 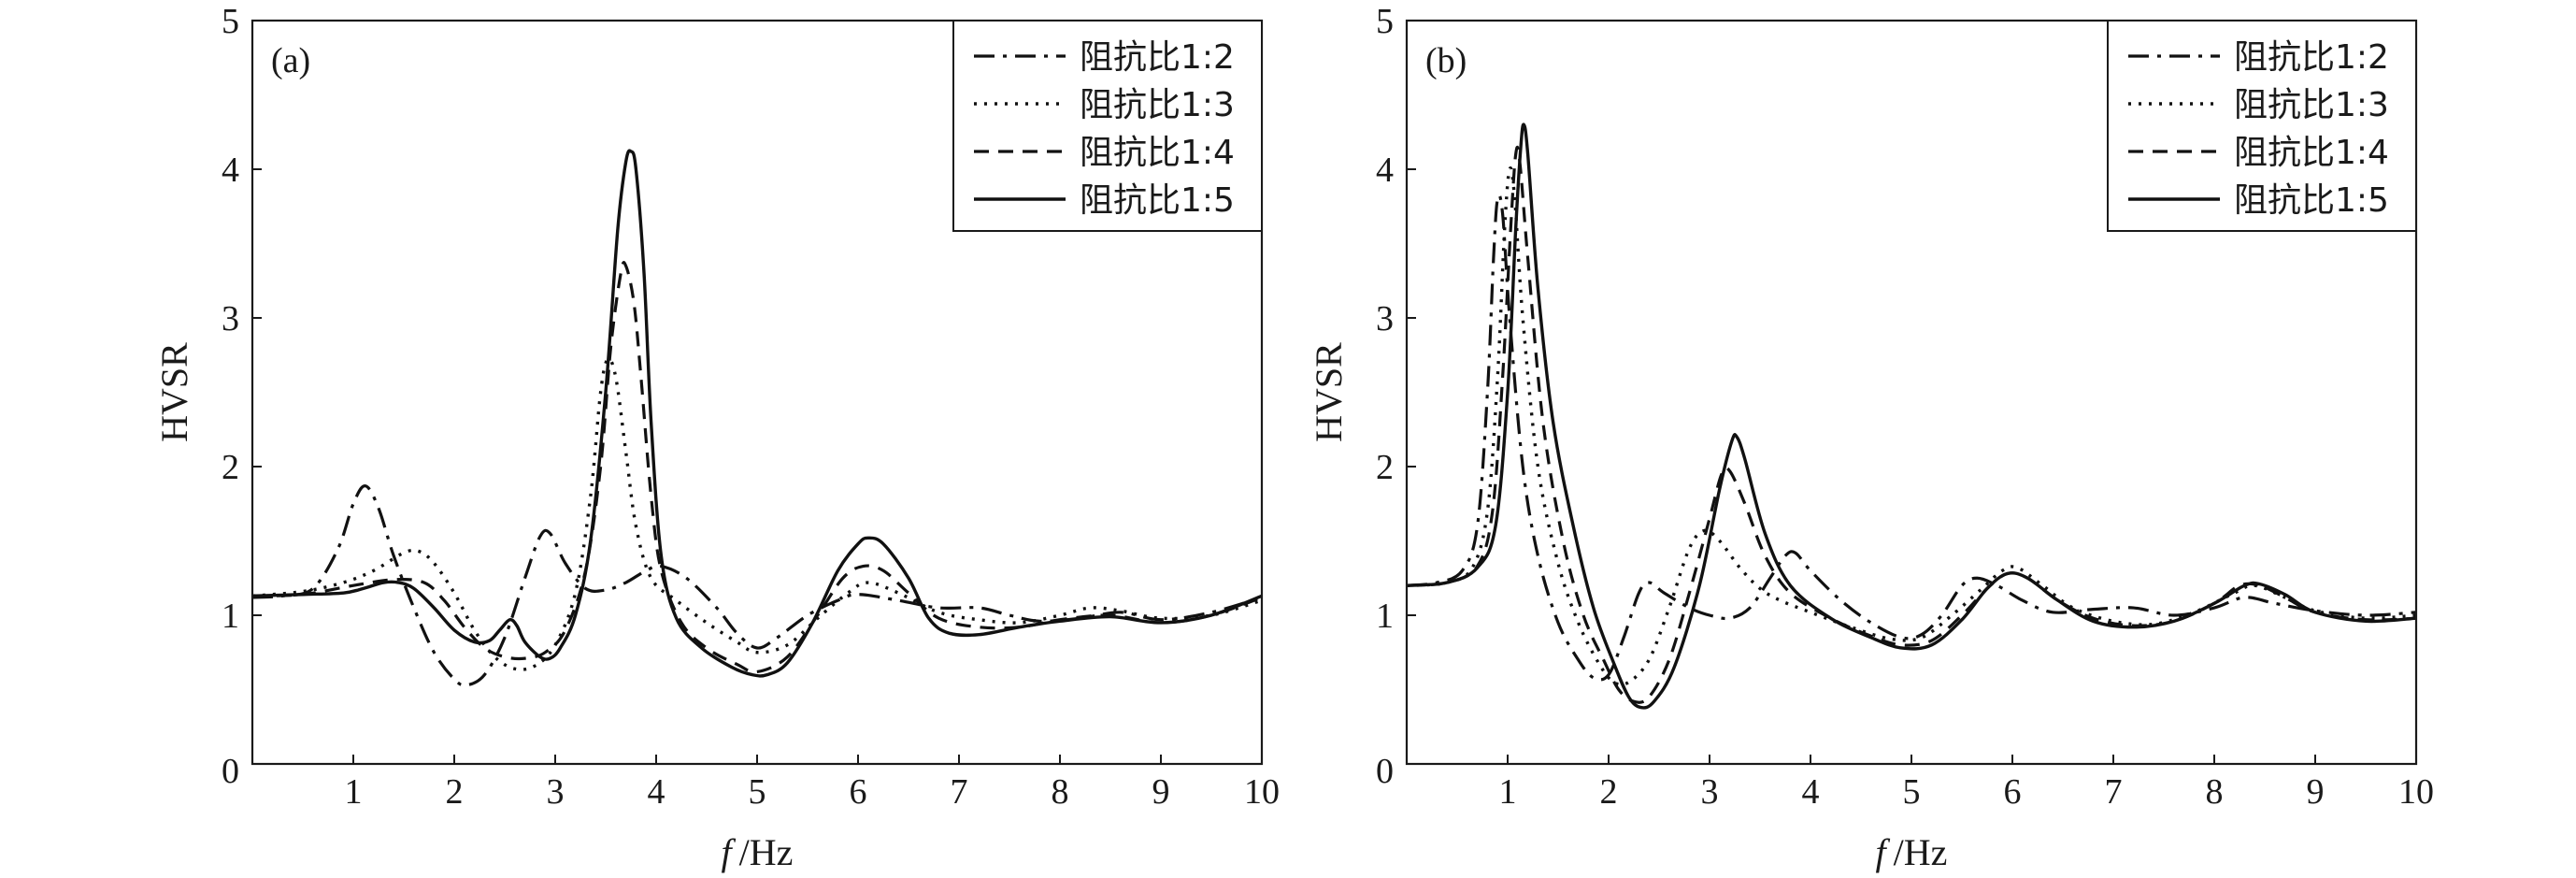 I want to click on panel-a-legend-label-4: 阻抗比1:5, so click(x=1157, y=200).